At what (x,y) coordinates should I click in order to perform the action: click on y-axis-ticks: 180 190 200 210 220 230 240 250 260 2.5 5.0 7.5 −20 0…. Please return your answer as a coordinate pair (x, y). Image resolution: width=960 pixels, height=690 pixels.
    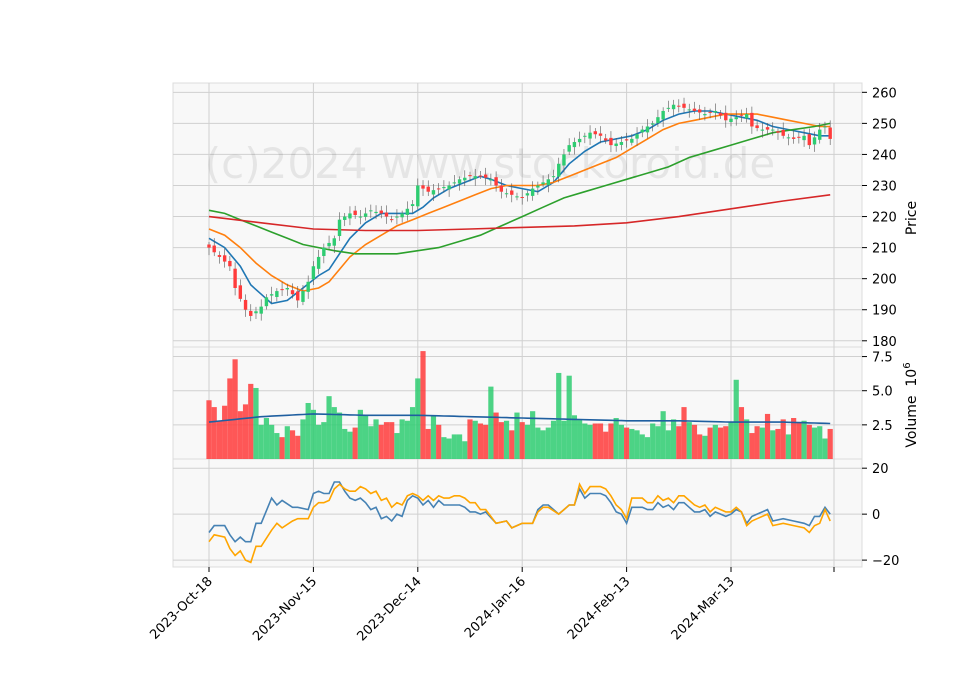
    Looking at the image, I should click on (880, 327).